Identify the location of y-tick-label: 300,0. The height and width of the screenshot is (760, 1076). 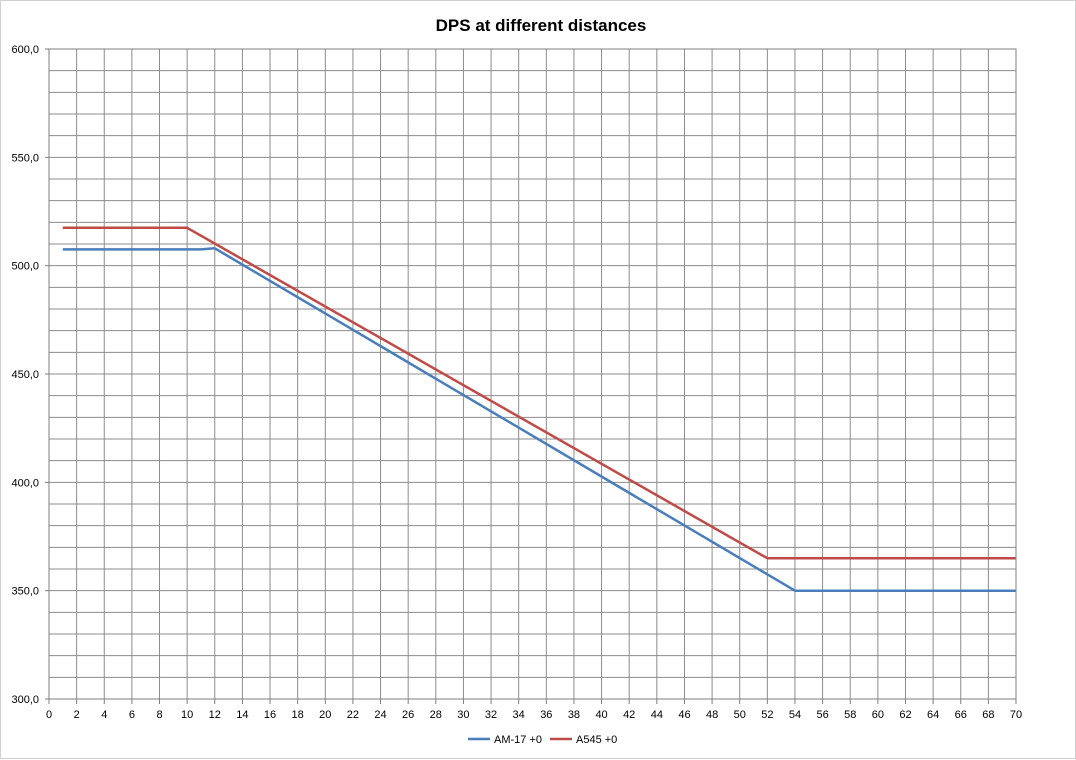
(25, 700).